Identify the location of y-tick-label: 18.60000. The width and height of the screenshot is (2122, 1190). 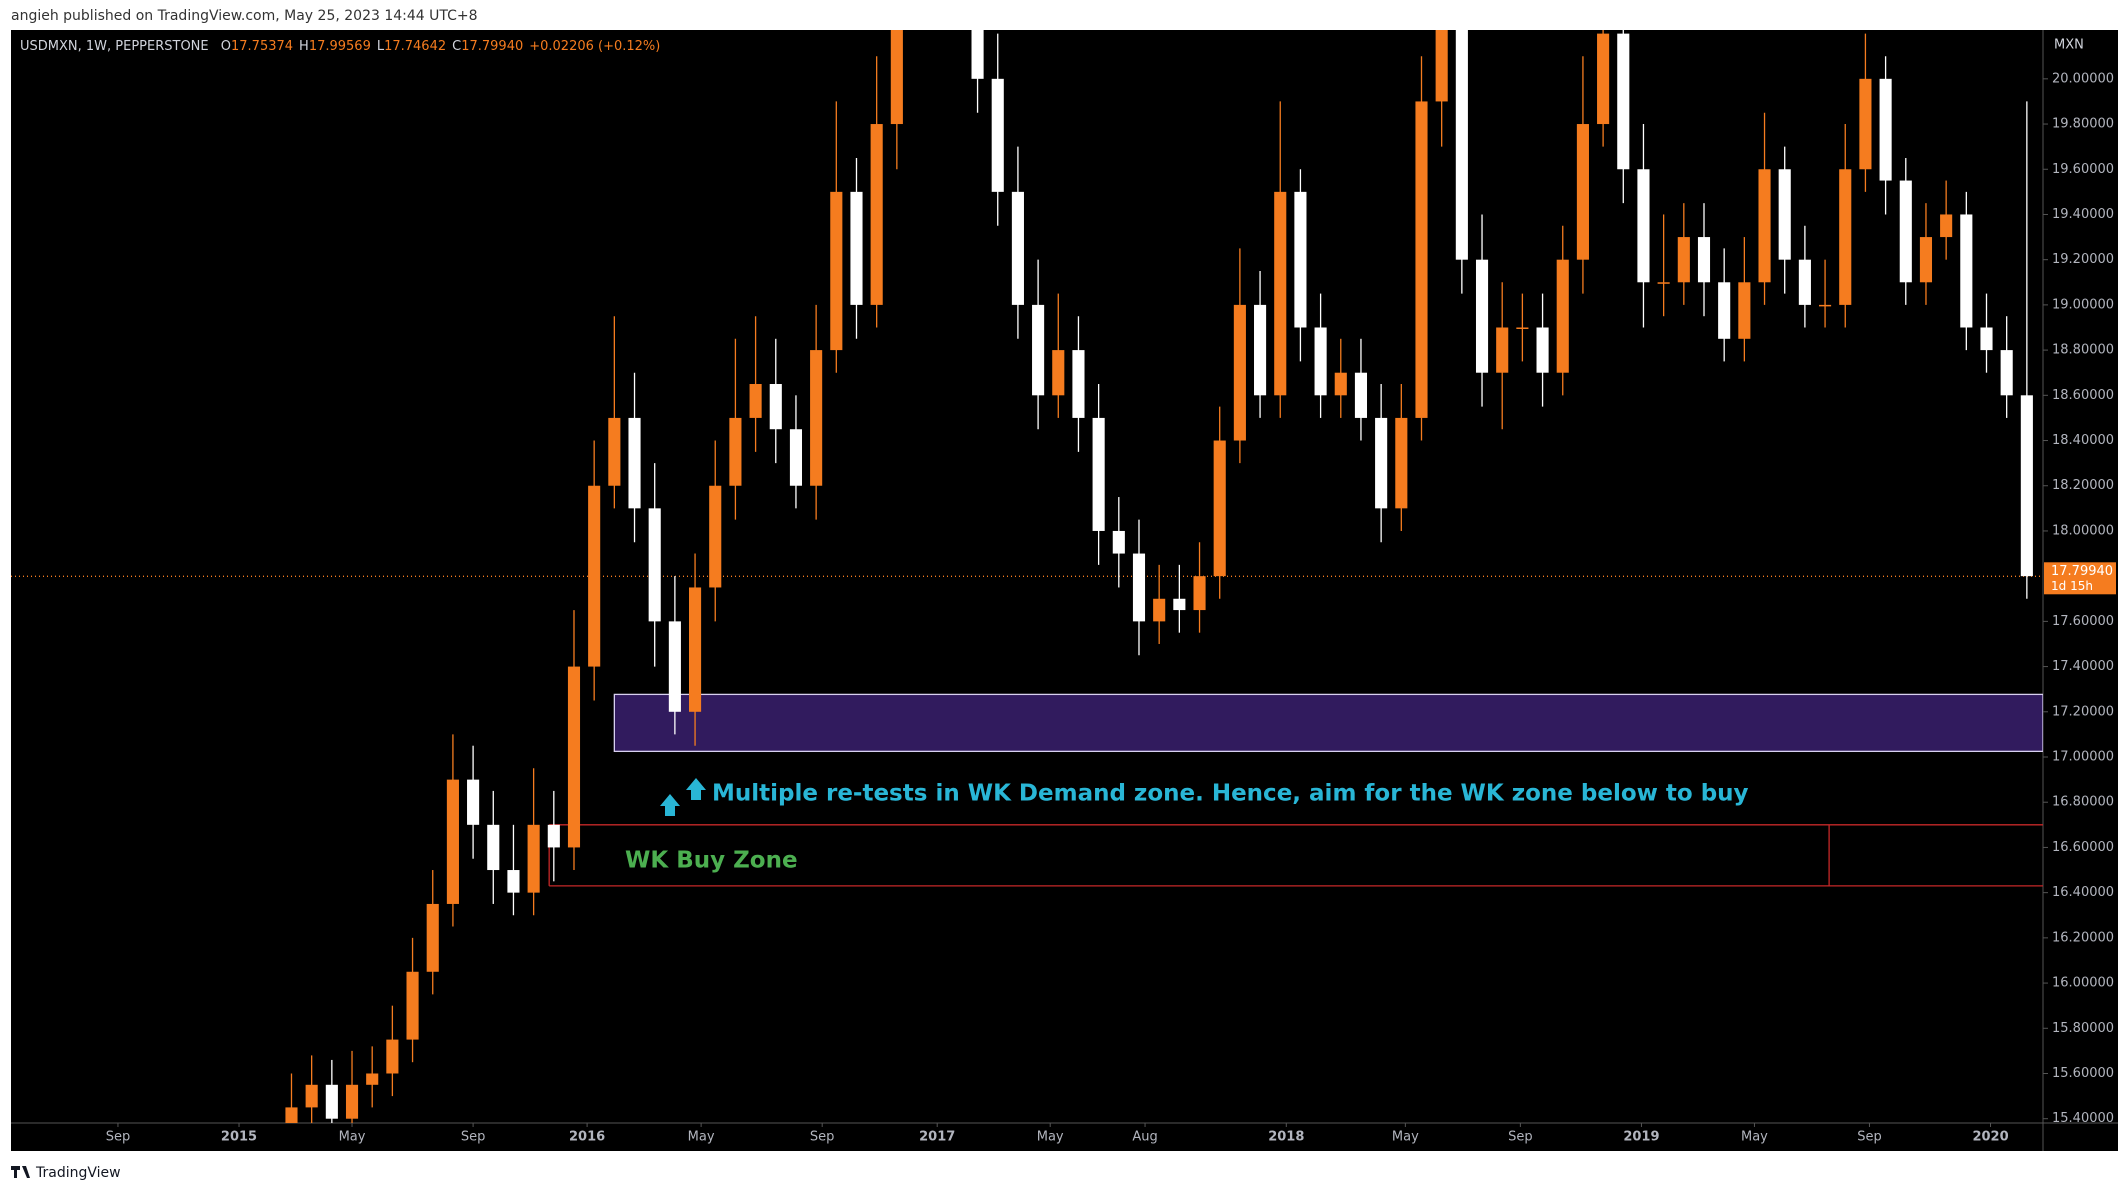
(2083, 395).